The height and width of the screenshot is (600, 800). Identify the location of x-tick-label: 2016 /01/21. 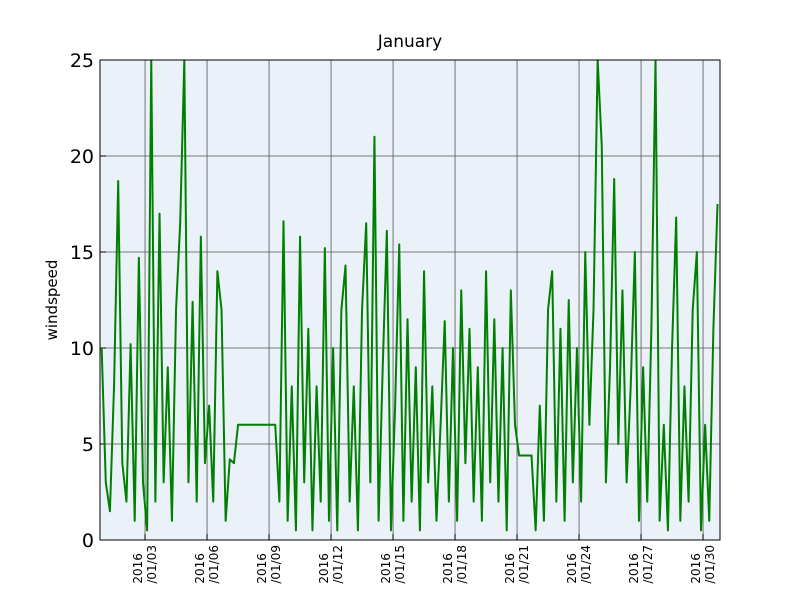
(517, 564).